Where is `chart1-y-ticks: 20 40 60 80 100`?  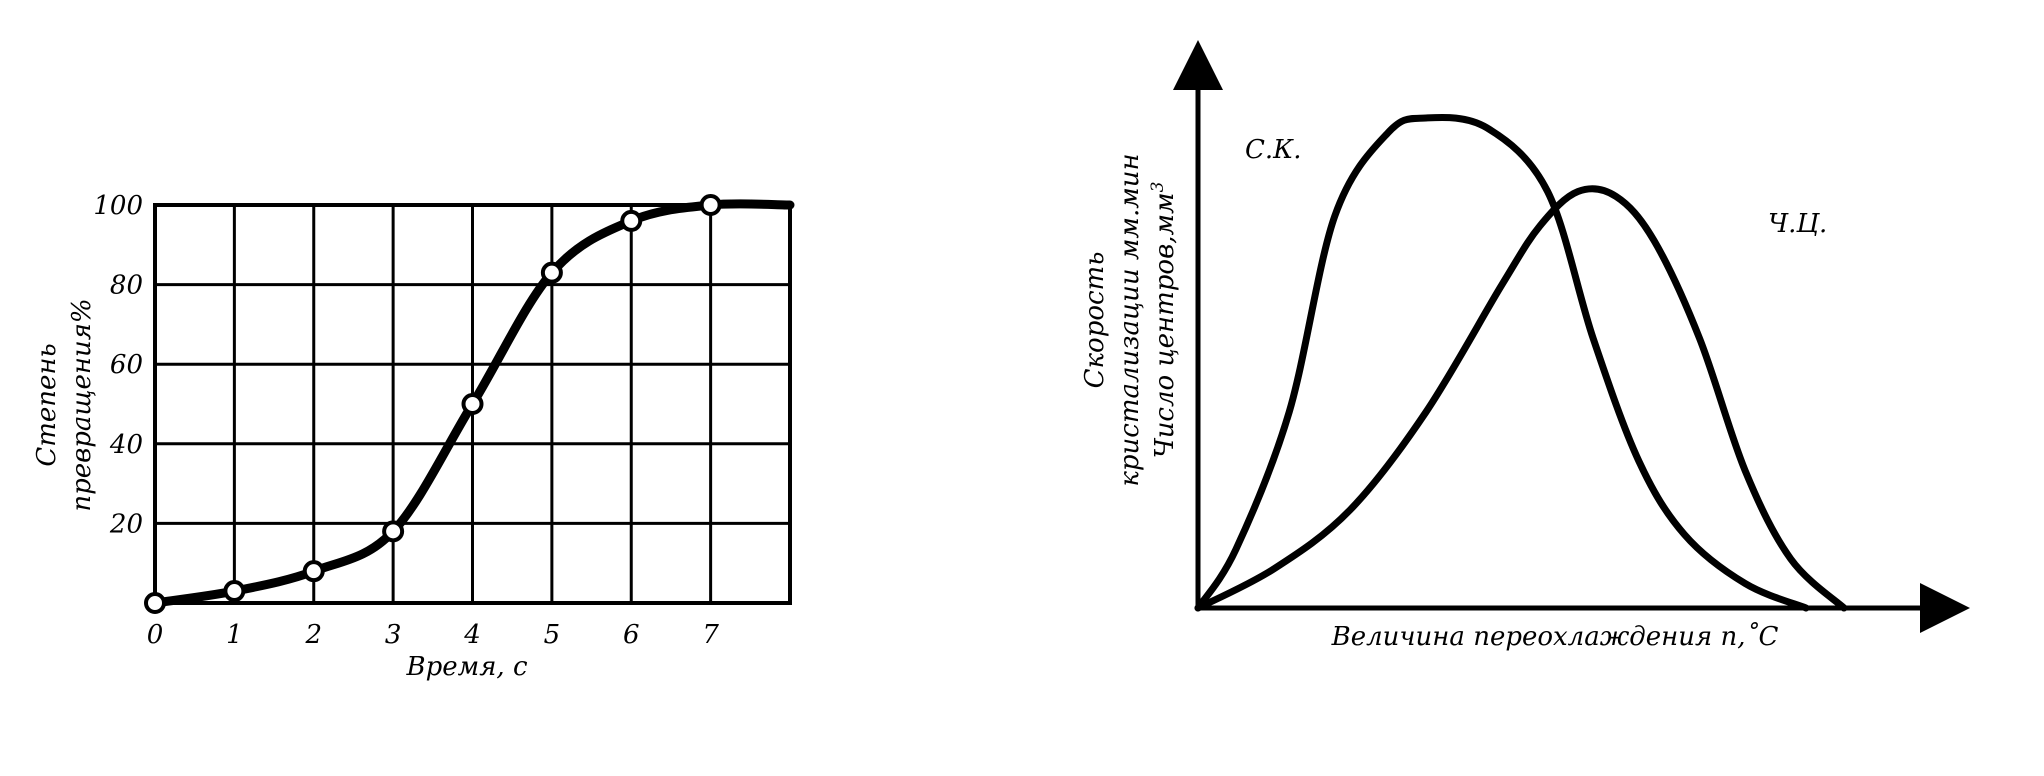 chart1-y-ticks: 20 40 60 80 100 is located at coordinates (118, 365).